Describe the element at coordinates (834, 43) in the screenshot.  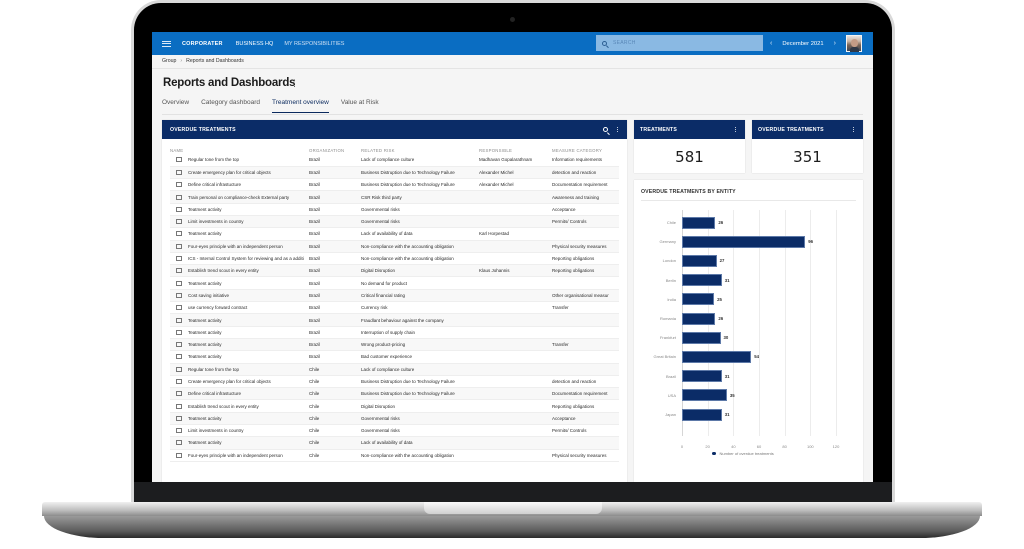
I see `chevron-right-icon: ›` at that location.